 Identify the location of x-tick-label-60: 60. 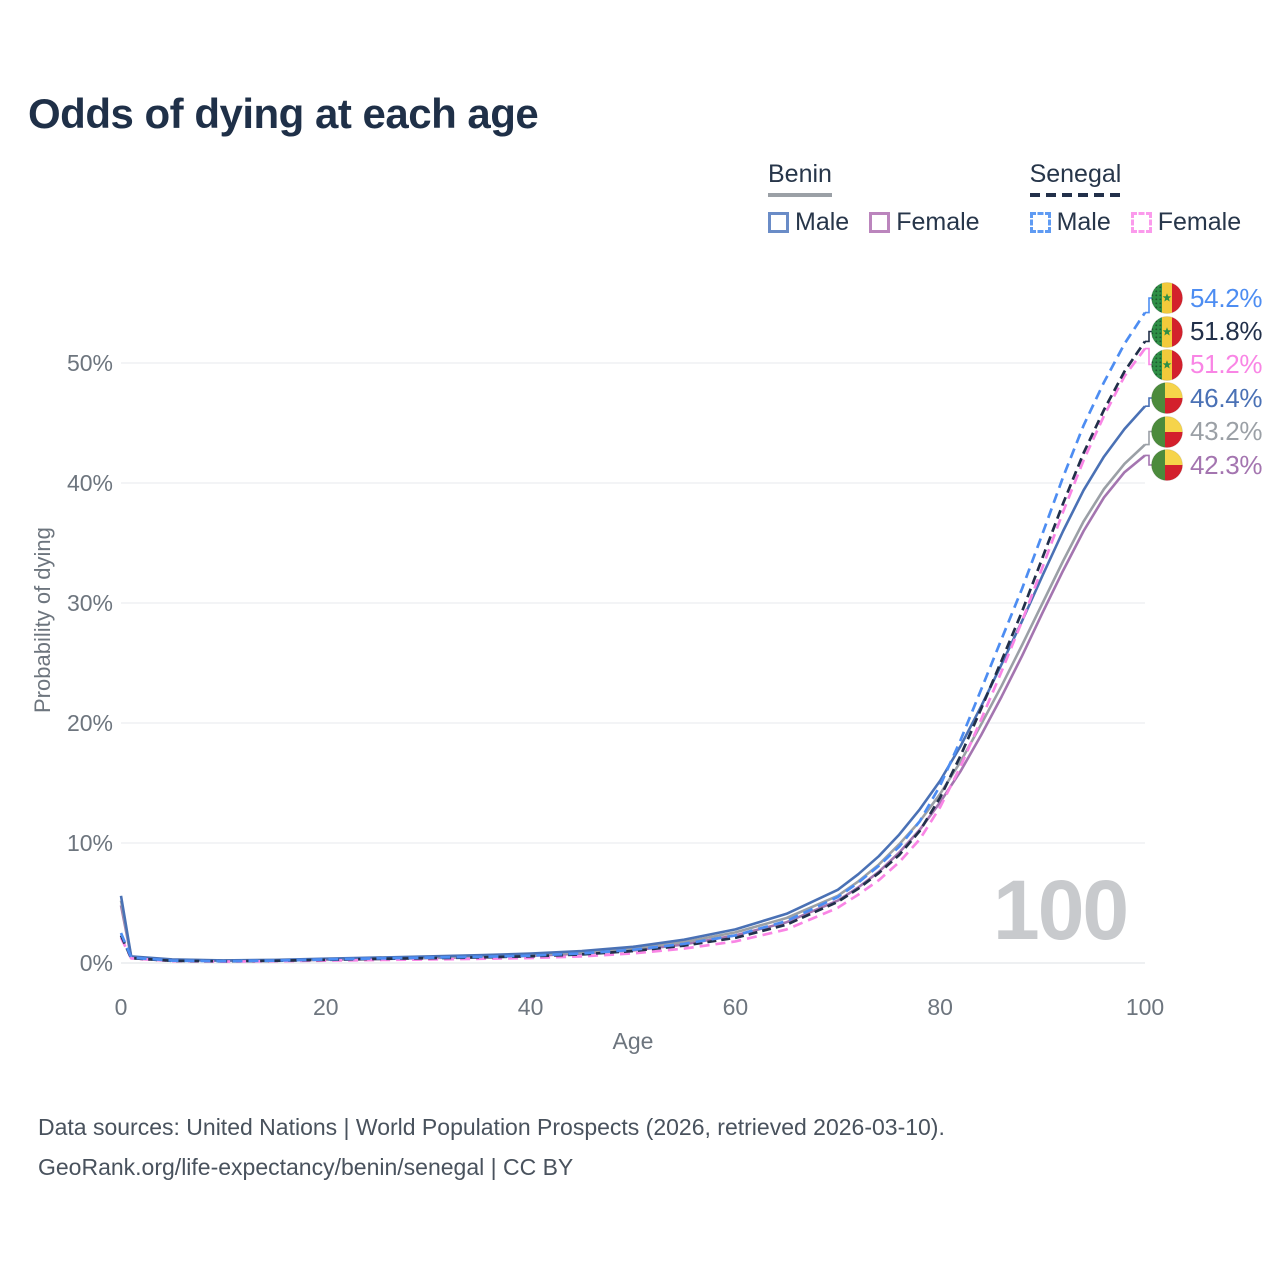
(735, 1007).